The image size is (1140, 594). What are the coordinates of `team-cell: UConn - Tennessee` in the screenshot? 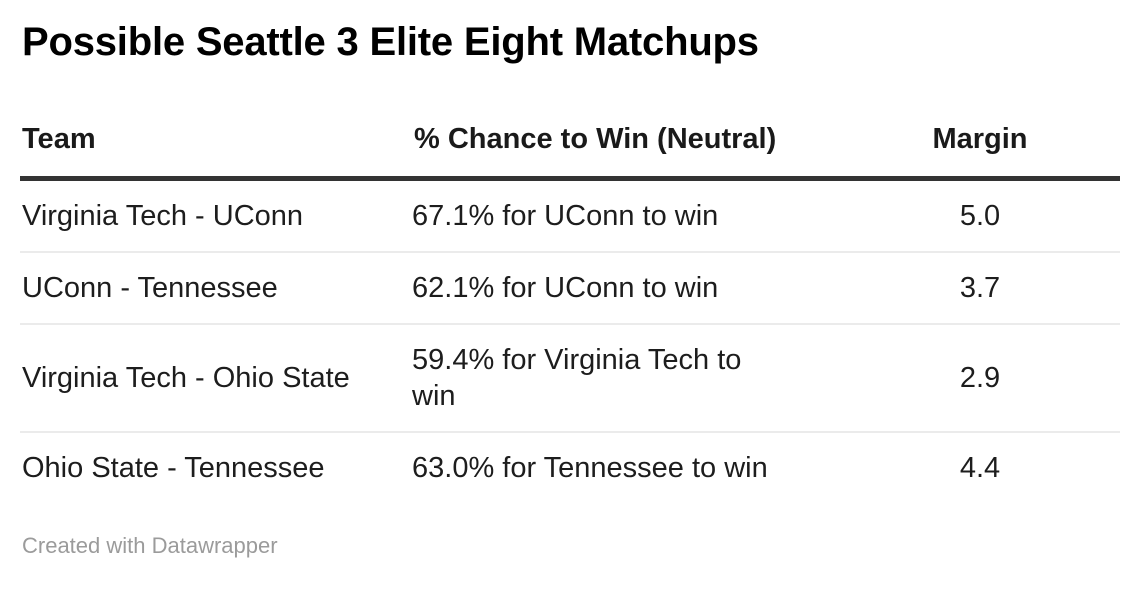 It's located at (216, 288).